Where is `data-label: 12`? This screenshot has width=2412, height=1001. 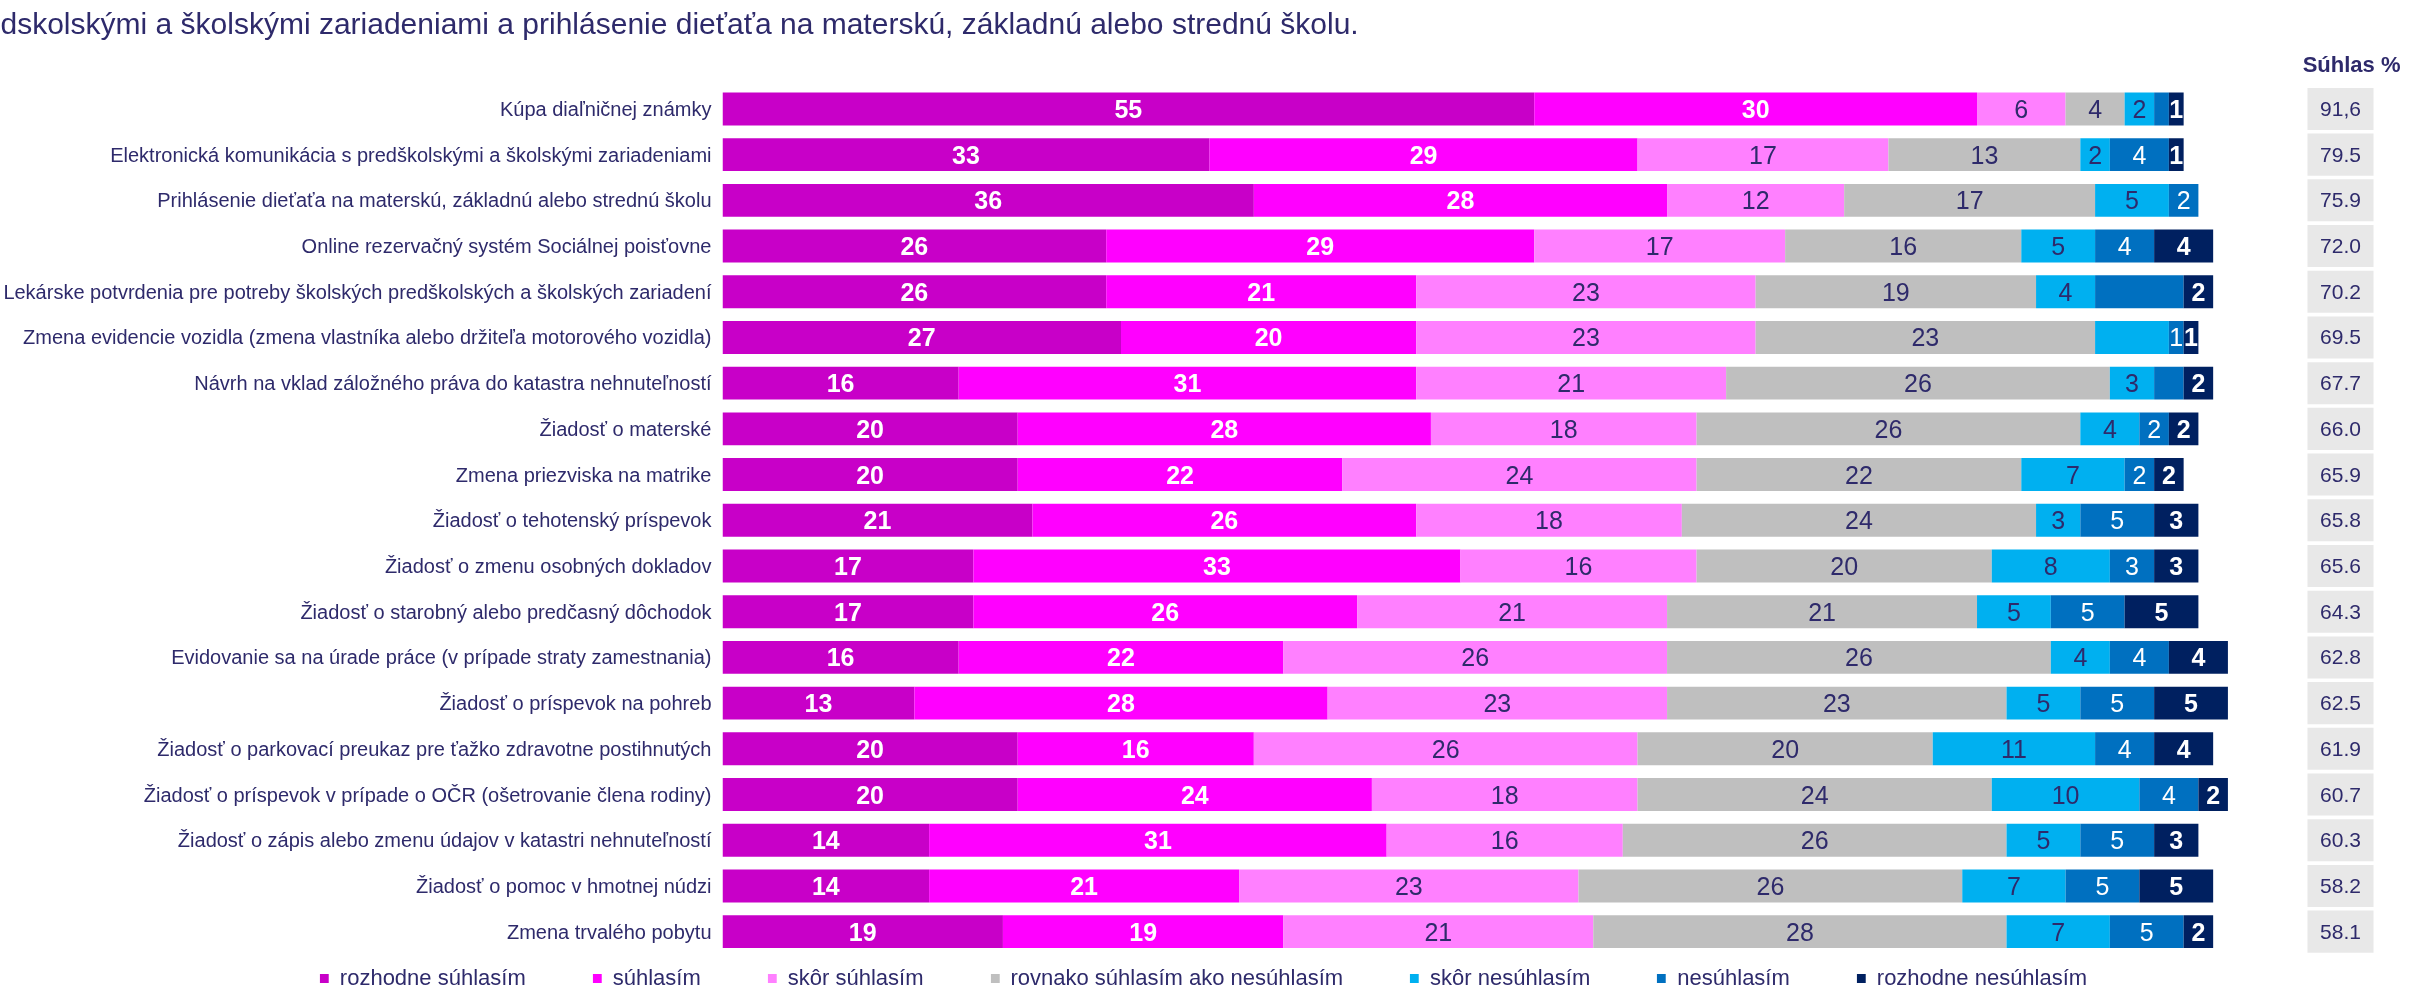 data-label: 12 is located at coordinates (1755, 200).